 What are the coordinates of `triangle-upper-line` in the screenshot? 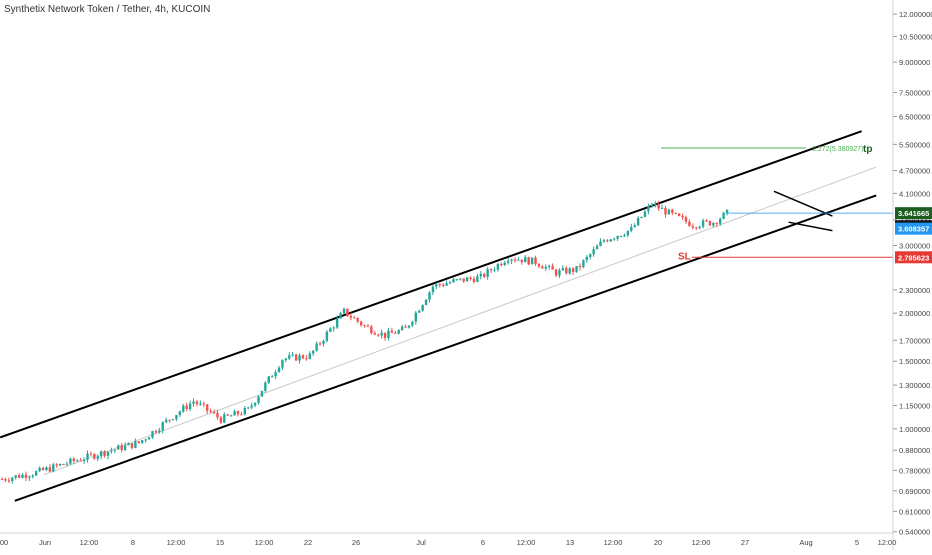 It's located at (803, 203).